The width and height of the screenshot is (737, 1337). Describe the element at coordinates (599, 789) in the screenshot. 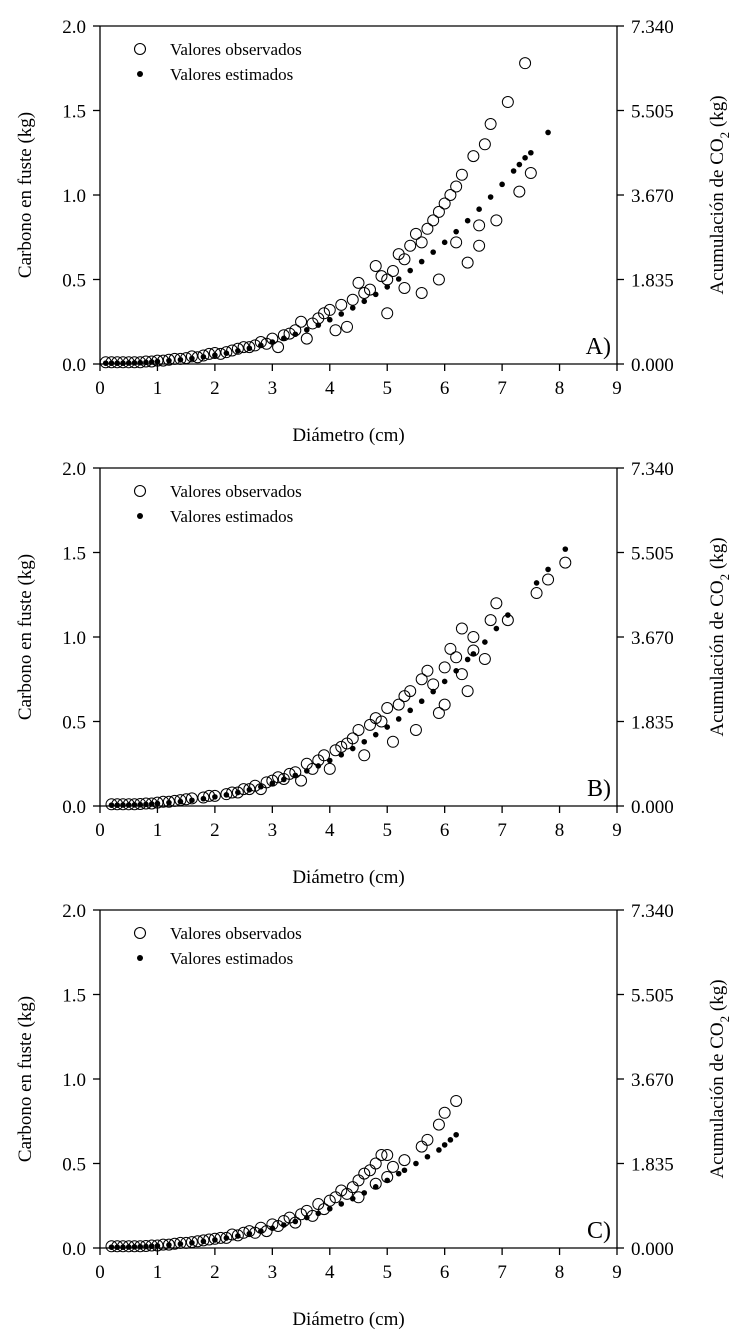

I see `panel-label: B)` at that location.